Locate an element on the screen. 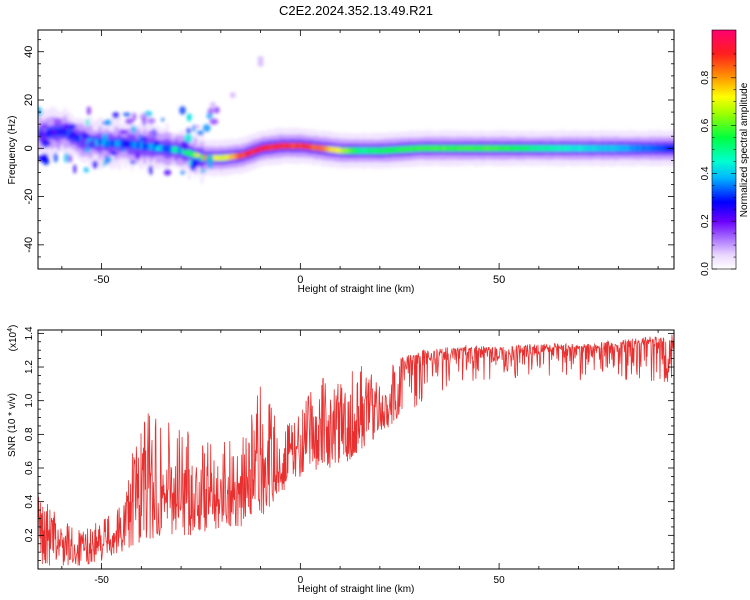 The width and height of the screenshot is (750, 600). snr-x-tick-label: -50 is located at coordinates (101, 580).